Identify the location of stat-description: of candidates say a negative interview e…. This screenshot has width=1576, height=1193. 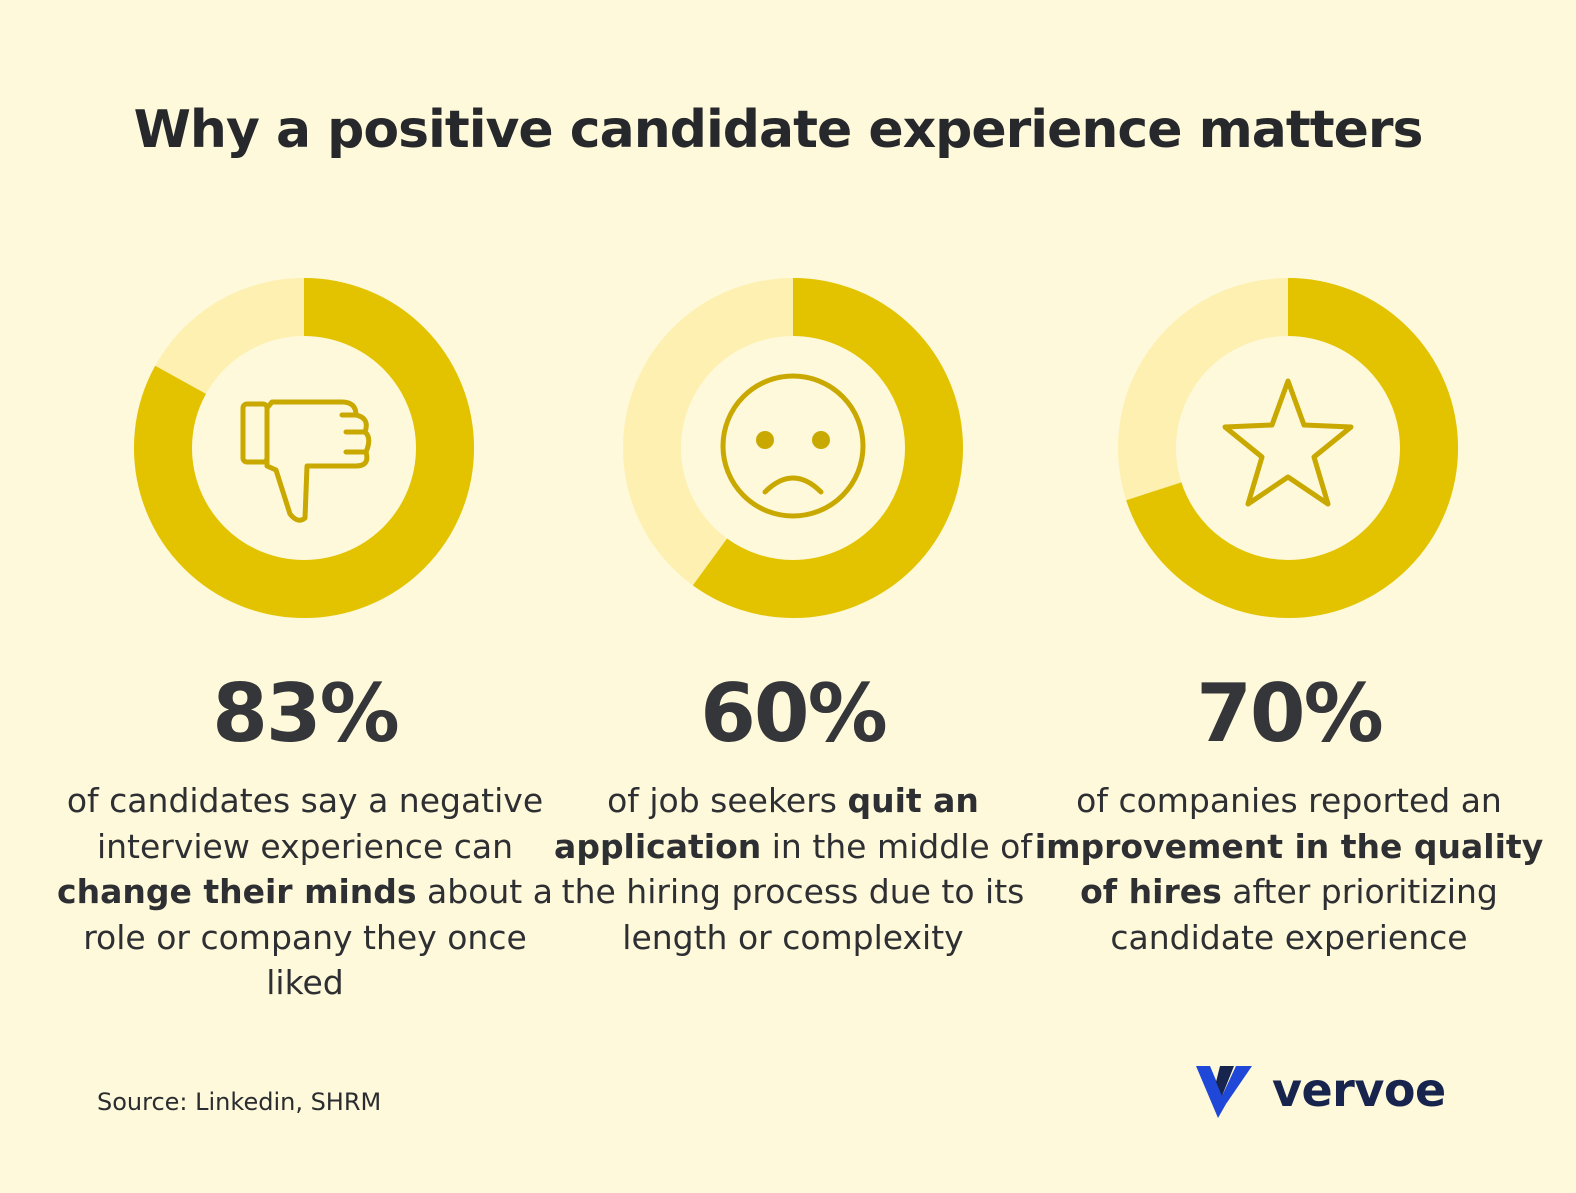
(305, 892).